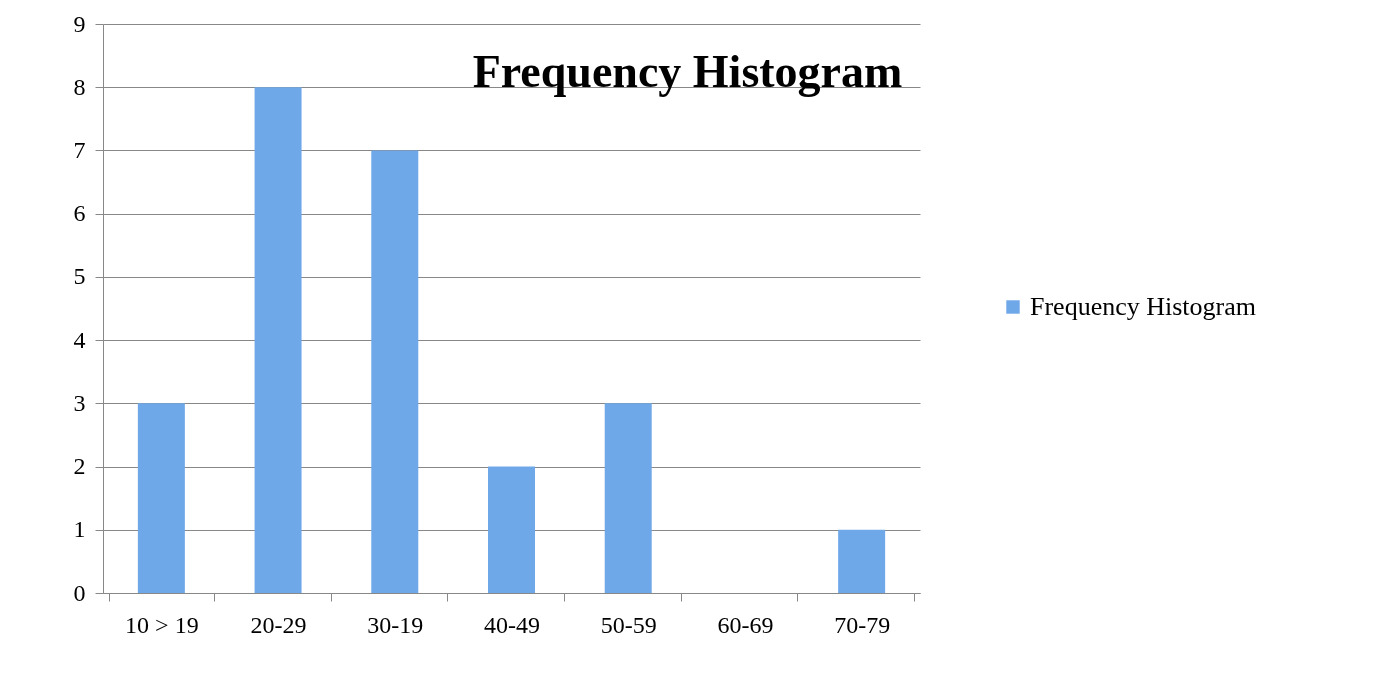 The image size is (1380, 676). What do you see at coordinates (512, 624) in the screenshot?
I see `x-tick-label: 40-49` at bounding box center [512, 624].